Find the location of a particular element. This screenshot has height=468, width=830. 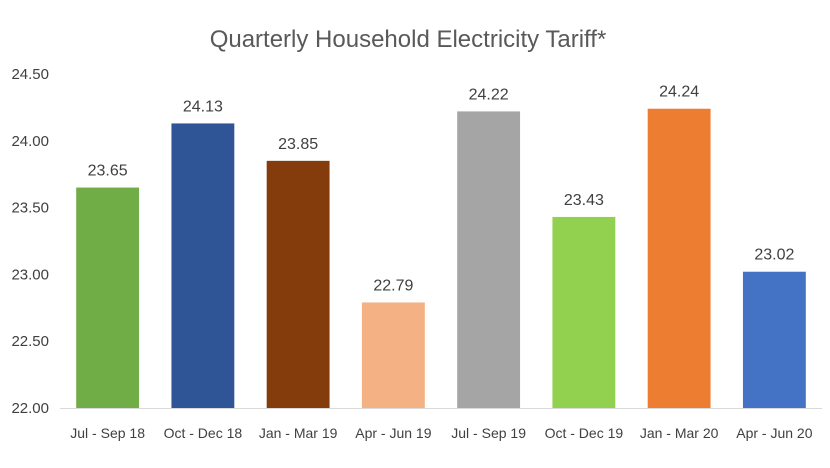

data-label: 24.22 is located at coordinates (489, 94).